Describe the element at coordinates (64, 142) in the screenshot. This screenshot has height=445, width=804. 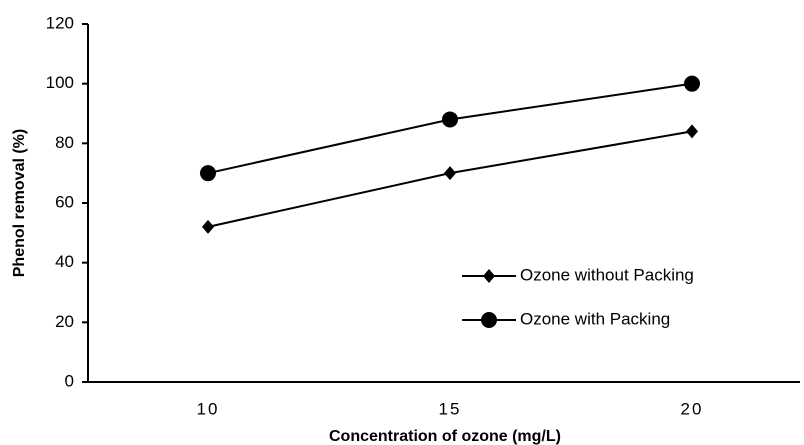
I see `y-tick-label: 80` at that location.